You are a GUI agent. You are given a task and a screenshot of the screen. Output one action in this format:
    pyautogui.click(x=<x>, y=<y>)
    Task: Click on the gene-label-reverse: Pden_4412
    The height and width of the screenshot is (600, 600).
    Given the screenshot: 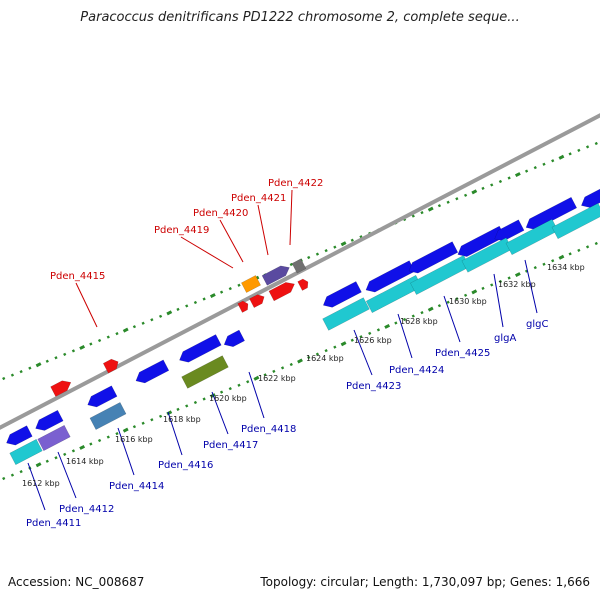 What is the action you would take?
    pyautogui.click(x=86, y=509)
    